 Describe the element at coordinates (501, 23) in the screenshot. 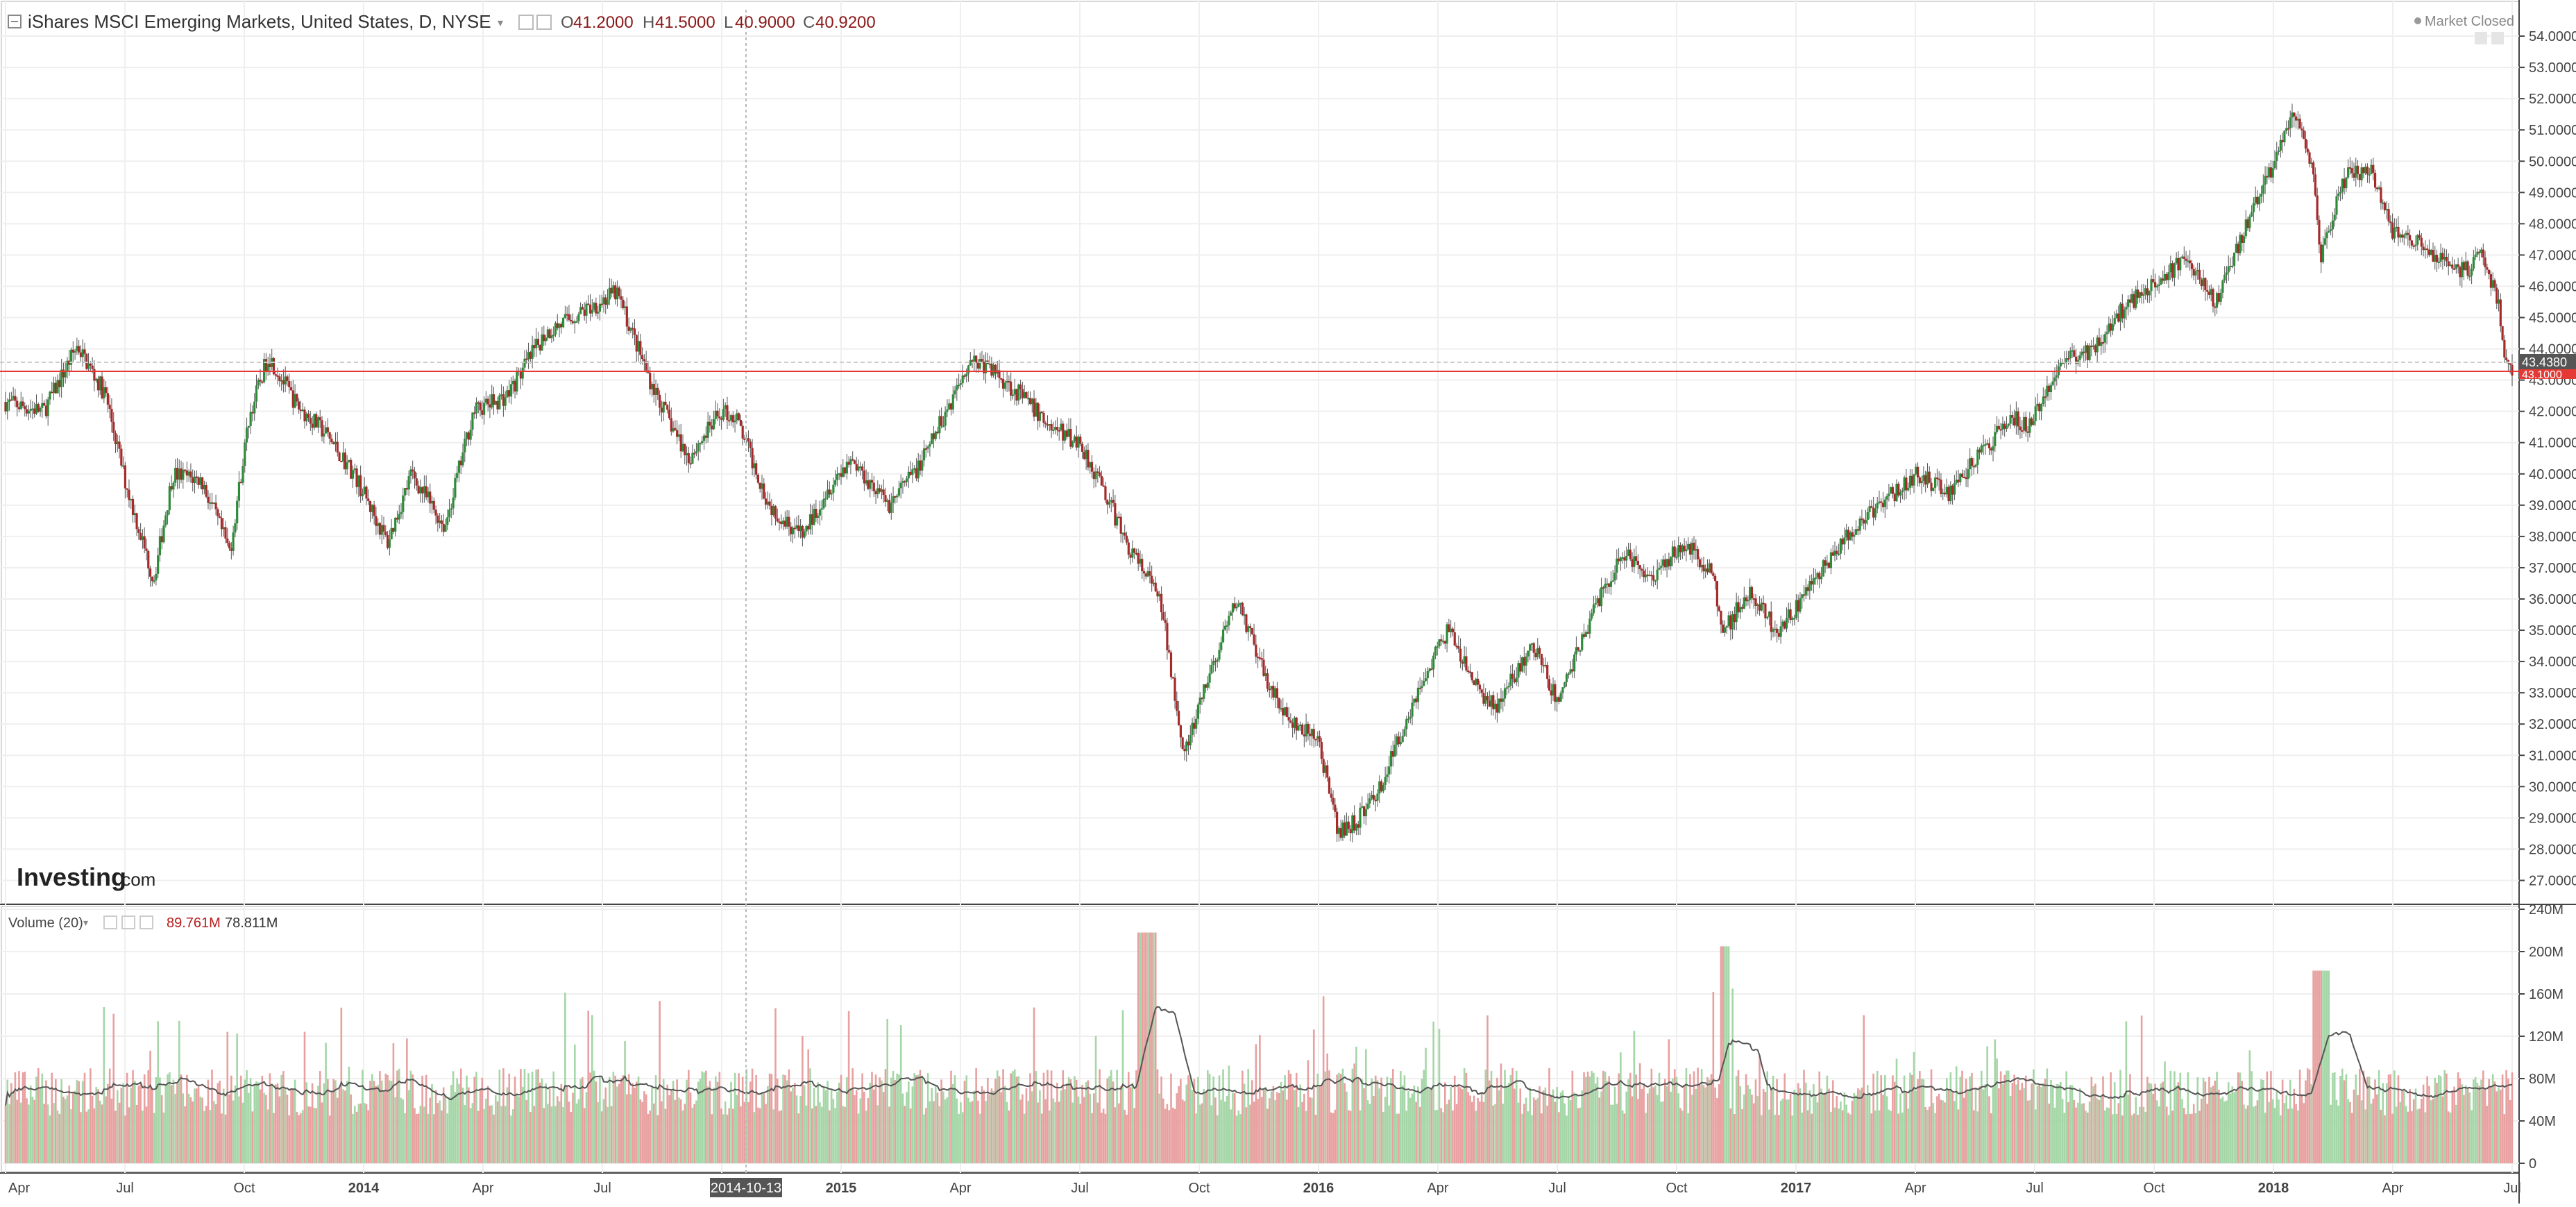

I see `chevron-down-icon: ▾` at that location.